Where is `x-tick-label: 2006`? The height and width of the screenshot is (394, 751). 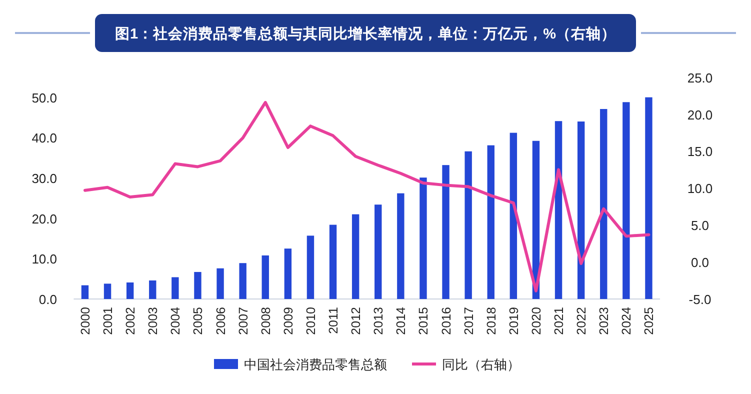 x-tick-label: 2006 is located at coordinates (221, 320).